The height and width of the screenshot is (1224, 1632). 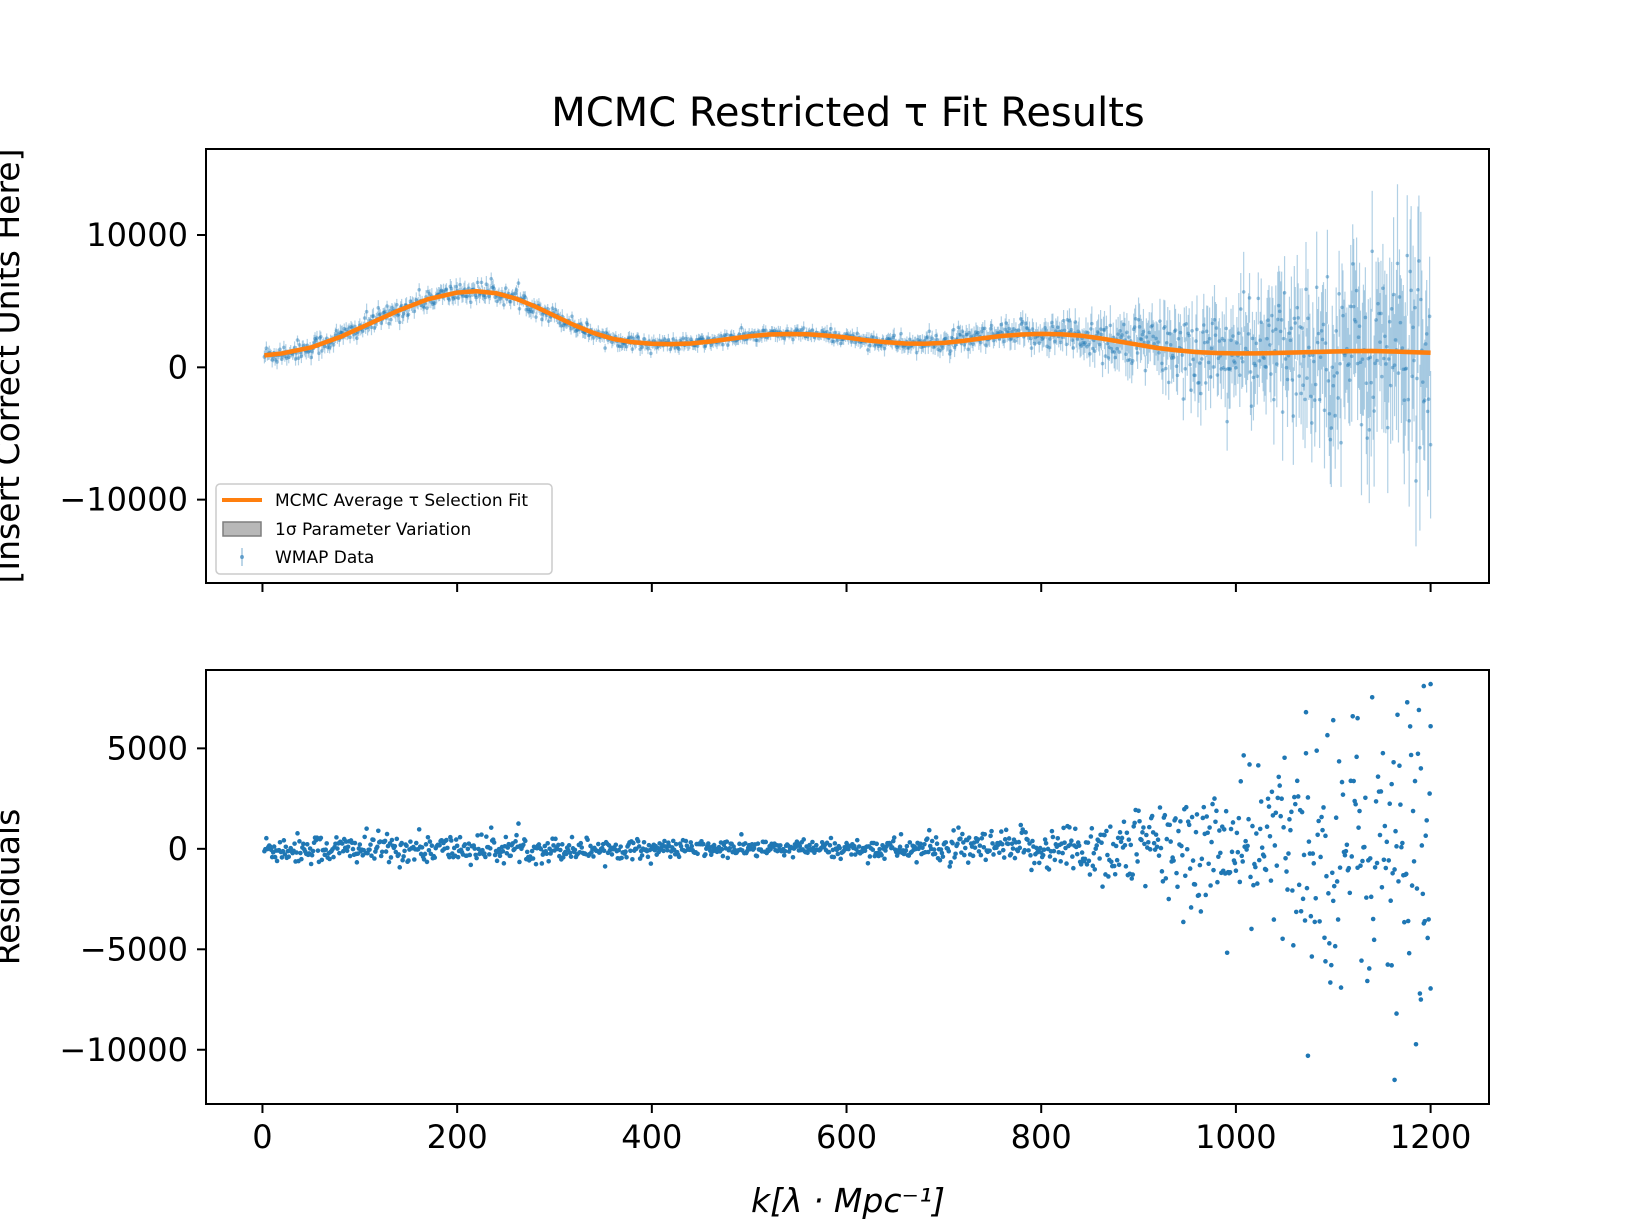 What do you see at coordinates (384, 529) in the screenshot?
I see `legend-box` at bounding box center [384, 529].